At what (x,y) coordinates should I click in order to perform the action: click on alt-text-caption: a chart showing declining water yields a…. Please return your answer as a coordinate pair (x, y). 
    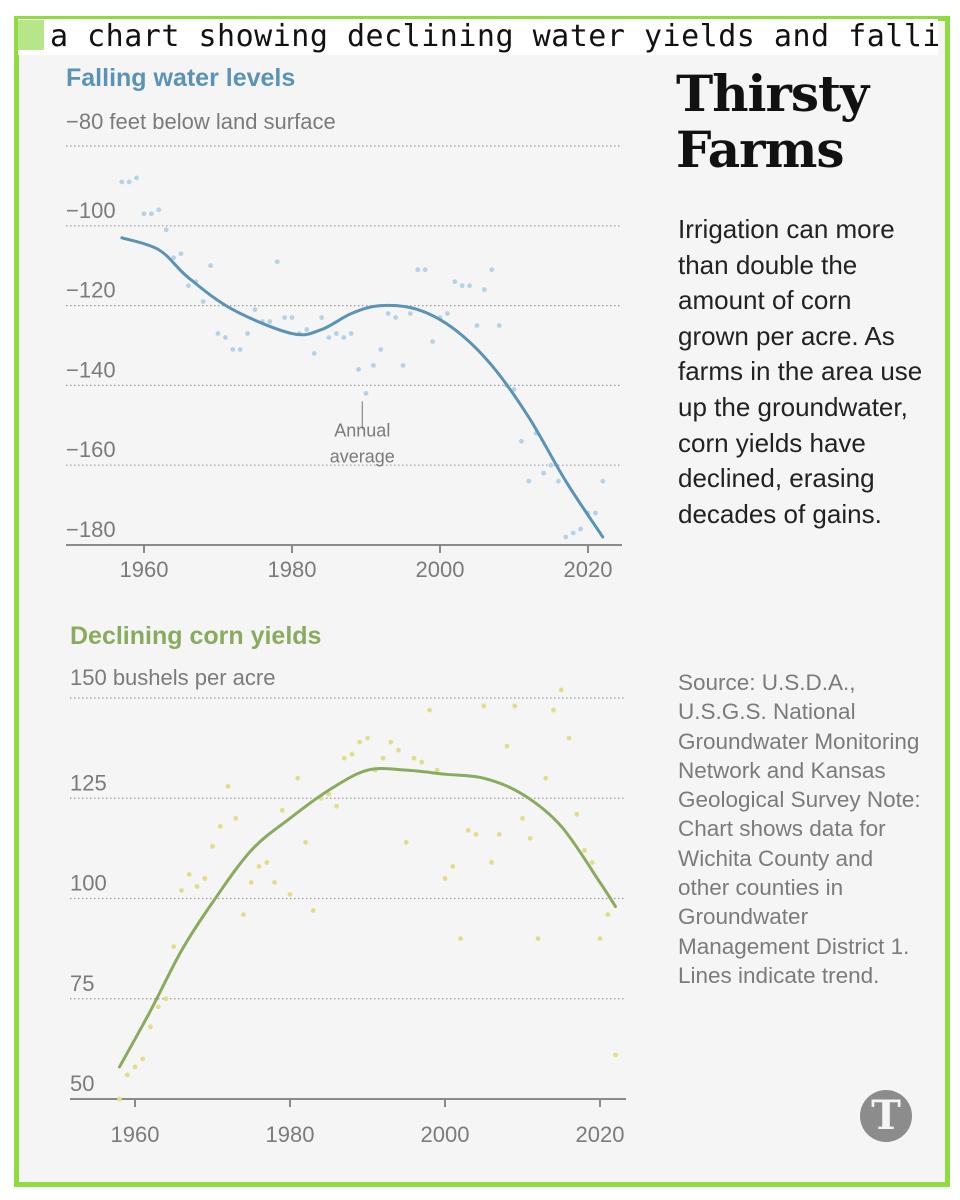
    Looking at the image, I should click on (478, 37).